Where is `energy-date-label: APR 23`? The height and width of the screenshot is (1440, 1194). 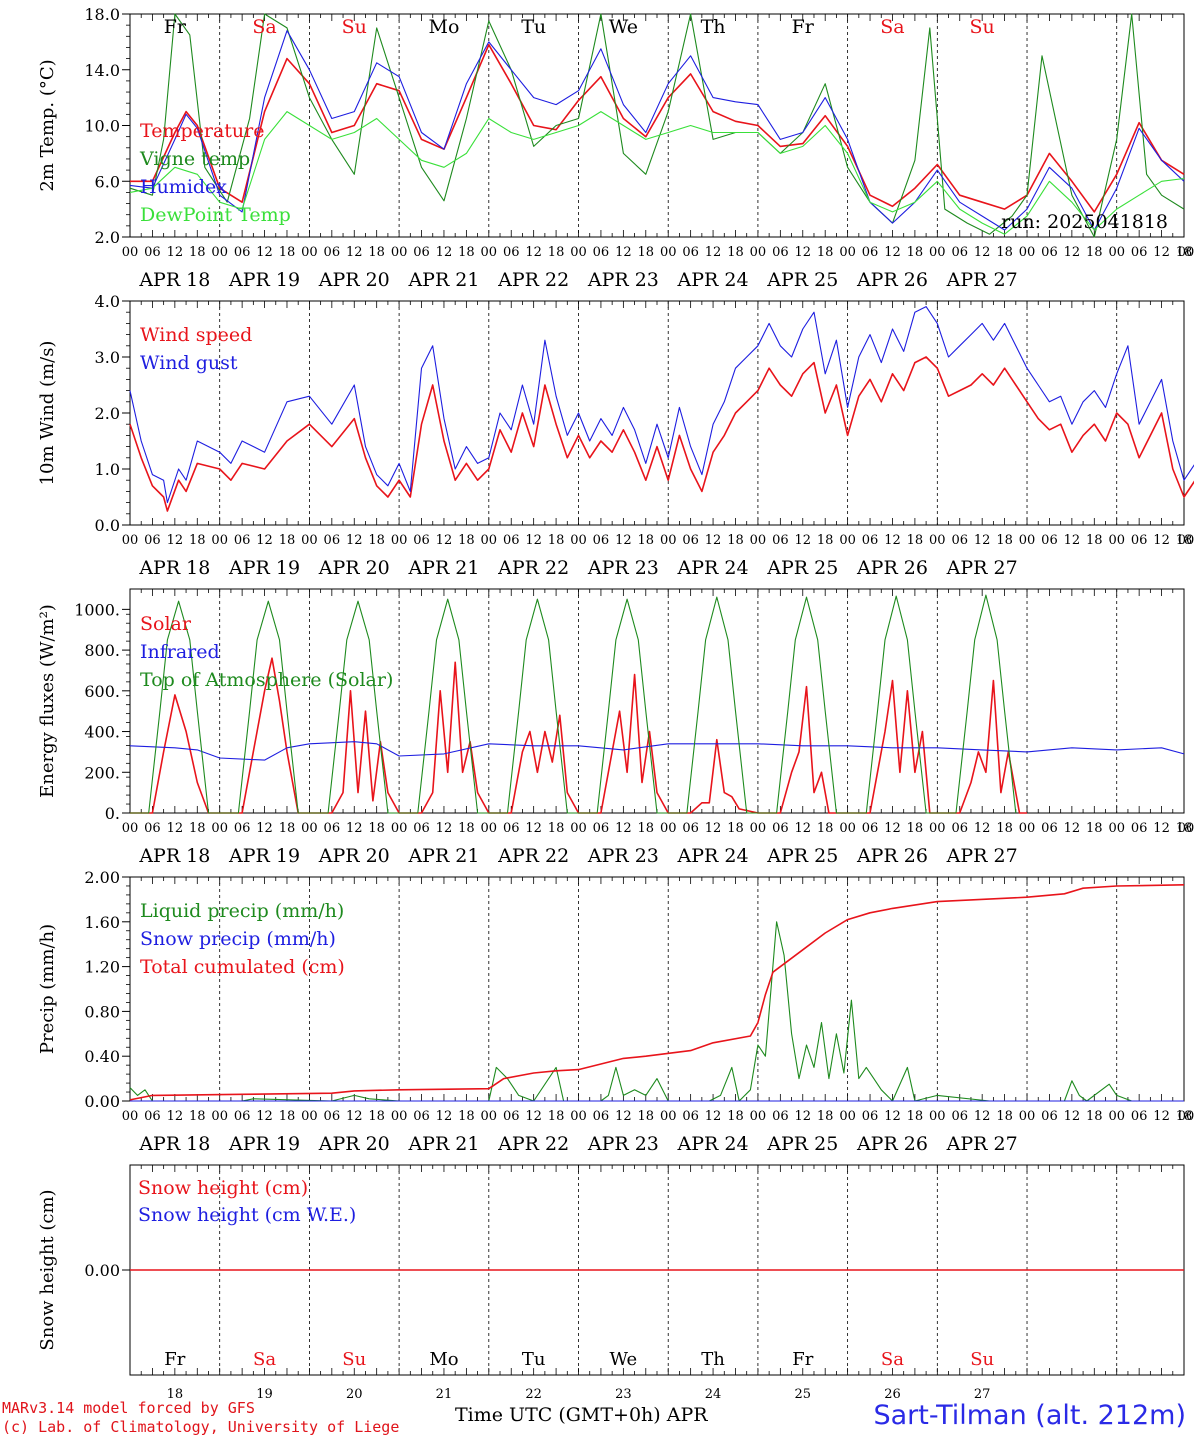
energy-date-label: APR 23 is located at coordinates (623, 856).